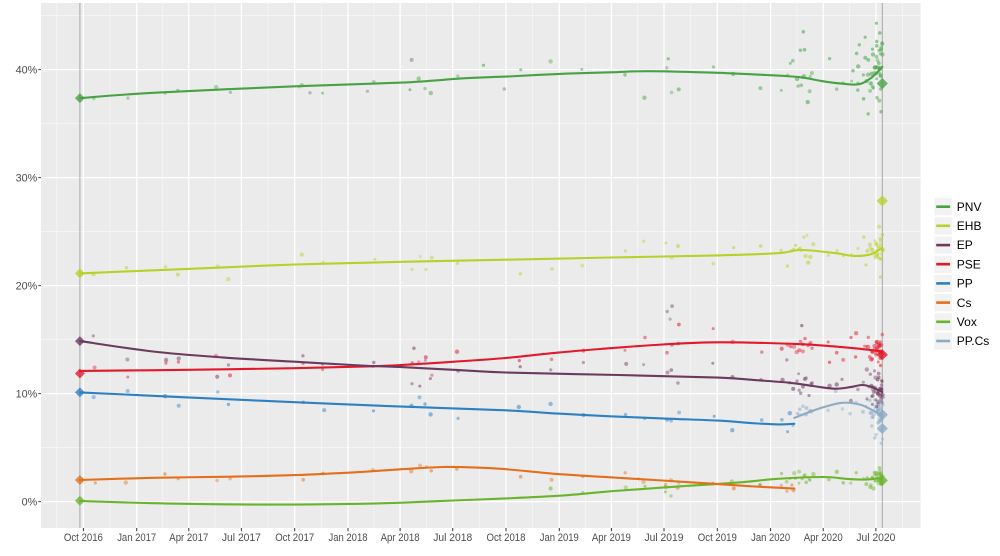 Image resolution: width=1000 pixels, height=556 pixels. What do you see at coordinates (823, 538) in the screenshot?
I see `svg-text: Apr 2020` at bounding box center [823, 538].